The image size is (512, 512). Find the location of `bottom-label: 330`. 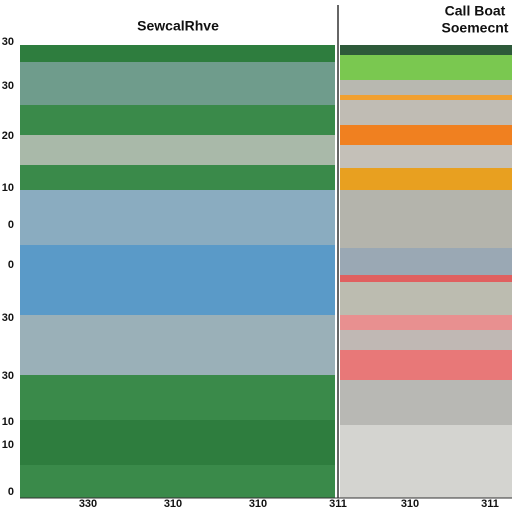

bottom-label: 330 is located at coordinates (88, 504).